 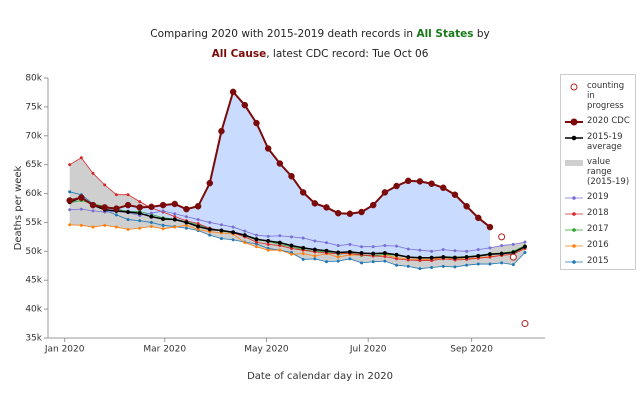 What do you see at coordinates (239, 54) in the screenshot?
I see `title-cause: All Cause` at bounding box center [239, 54].